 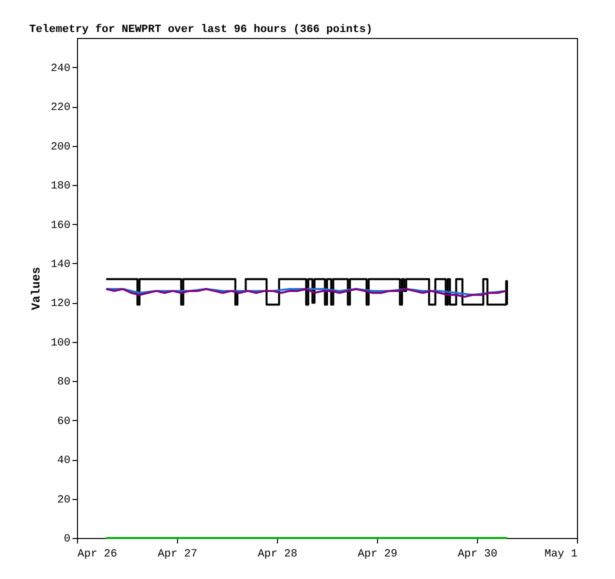 What do you see at coordinates (37, 288) in the screenshot?
I see `y-axis-title: Values` at bounding box center [37, 288].